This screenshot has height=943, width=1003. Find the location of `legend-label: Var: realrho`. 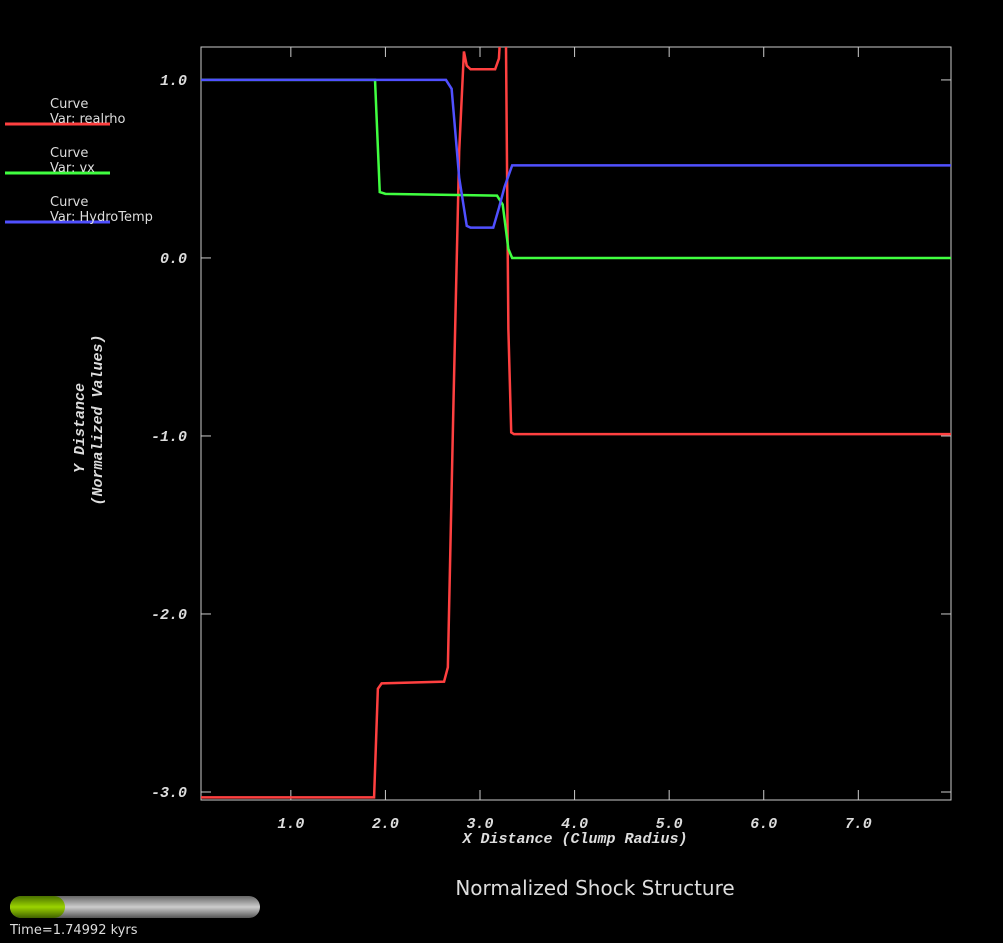

legend-label: Var: realrho is located at coordinates (87, 119).